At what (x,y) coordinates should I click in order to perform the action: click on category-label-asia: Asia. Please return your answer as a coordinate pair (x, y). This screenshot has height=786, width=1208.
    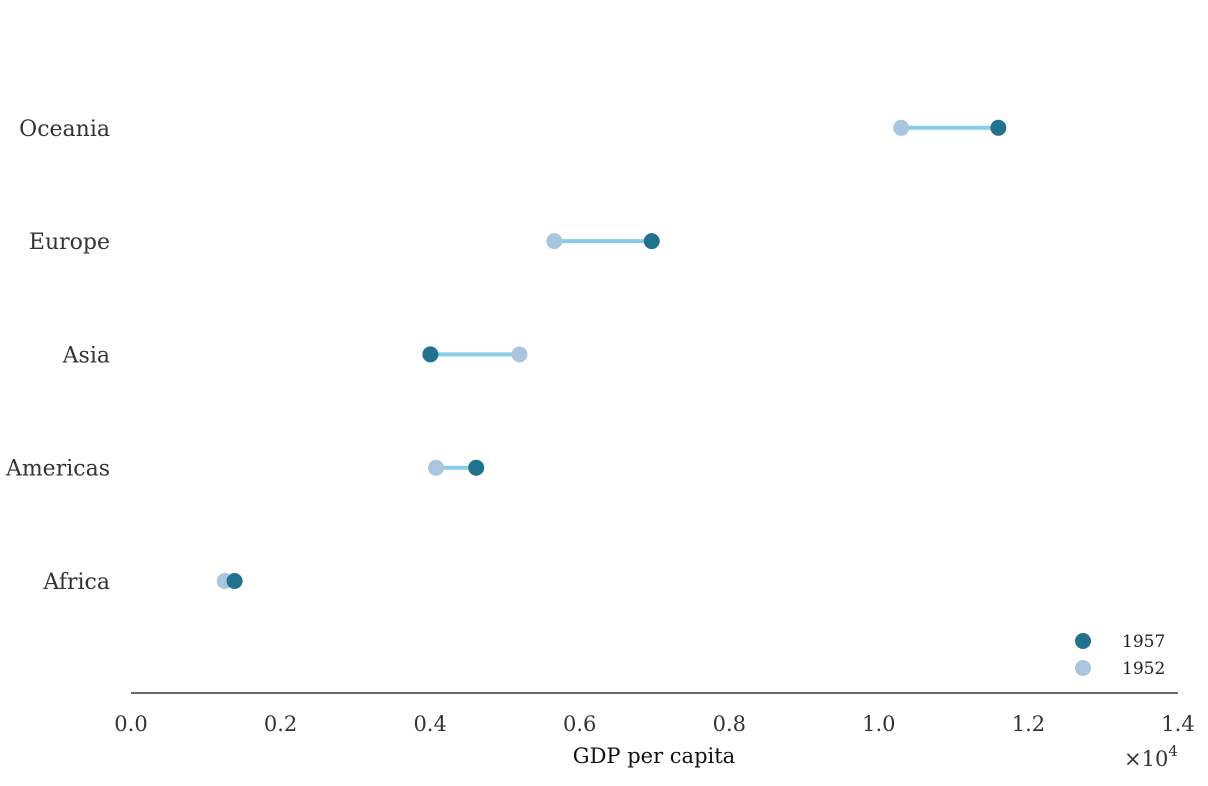
    Looking at the image, I should click on (86, 355).